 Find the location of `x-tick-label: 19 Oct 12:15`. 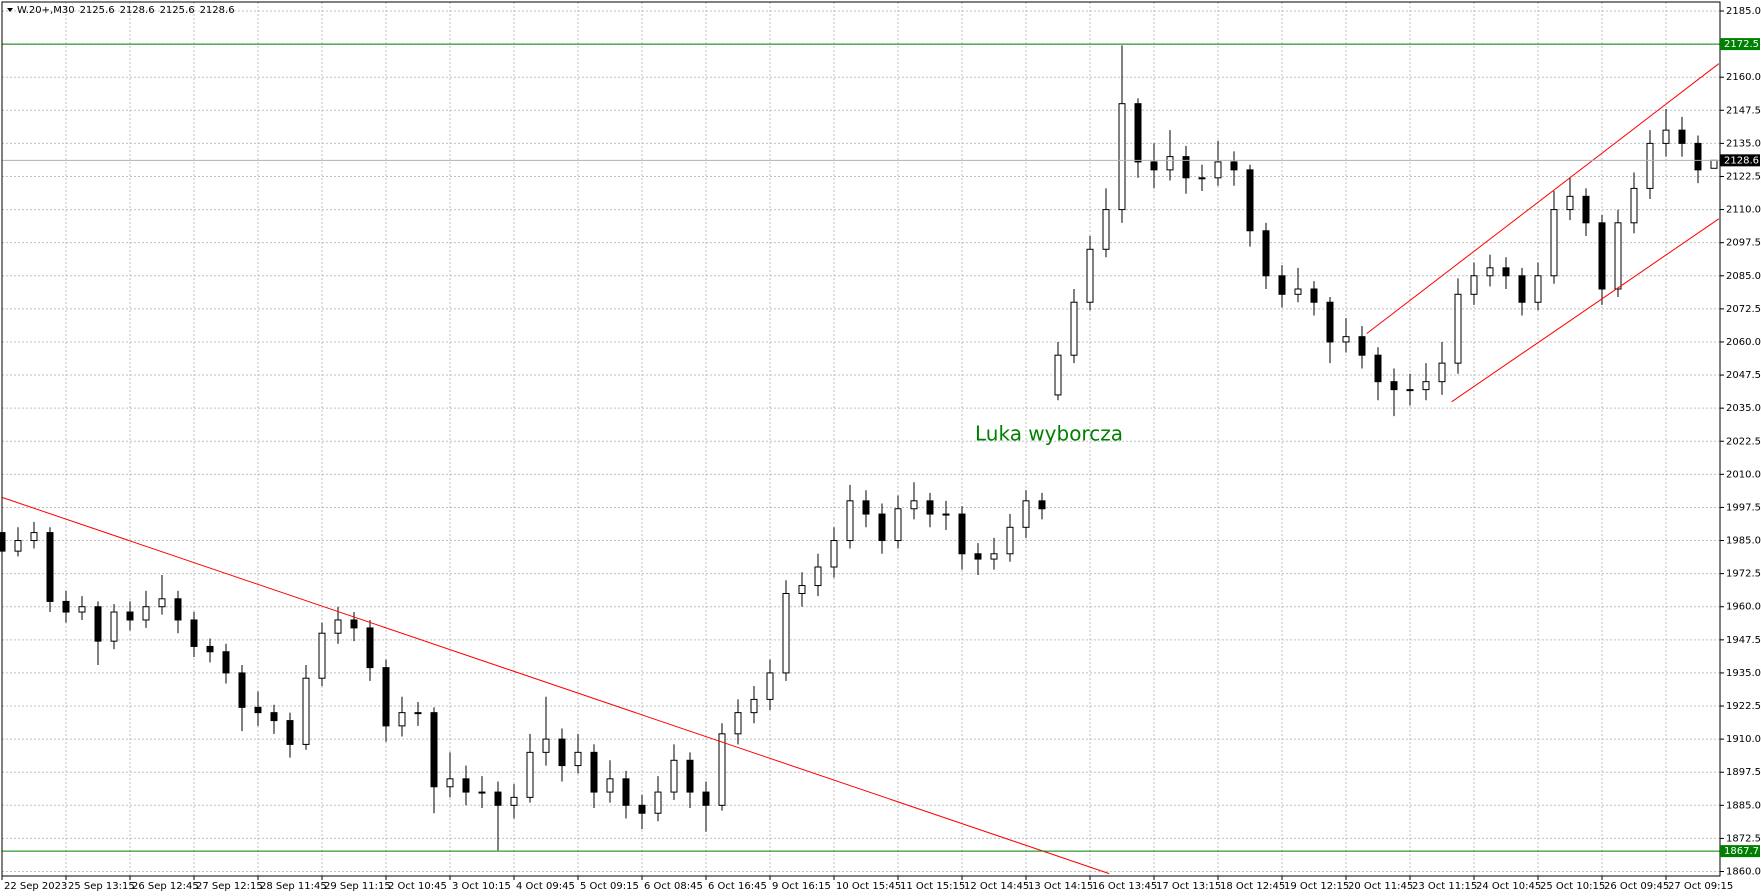

x-tick-label: 19 Oct 12:15 is located at coordinates (1316, 886).